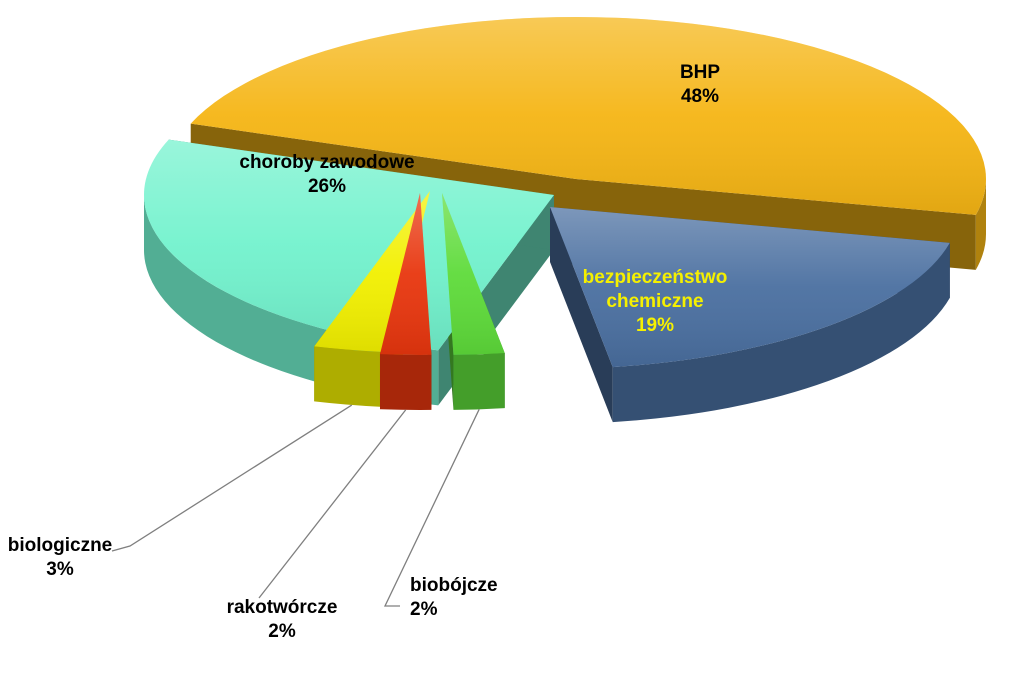 This screenshot has height=680, width=1023. I want to click on label-rakotw-rcze: rakotwórcze 2%, so click(282, 619).